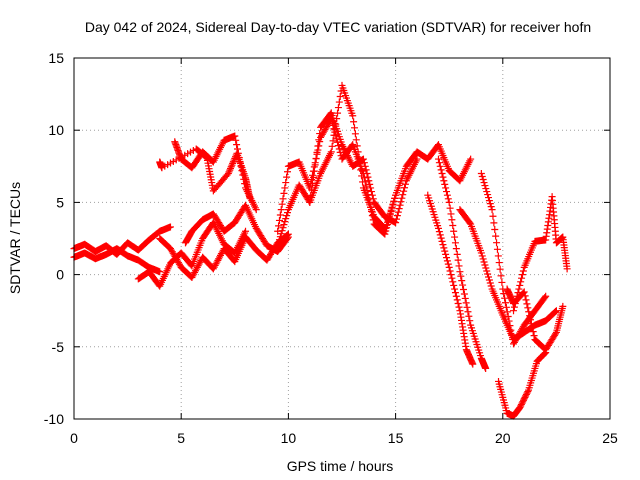 The width and height of the screenshot is (640, 480). What do you see at coordinates (289, 438) in the screenshot?
I see `x-tick-label: 10` at bounding box center [289, 438].